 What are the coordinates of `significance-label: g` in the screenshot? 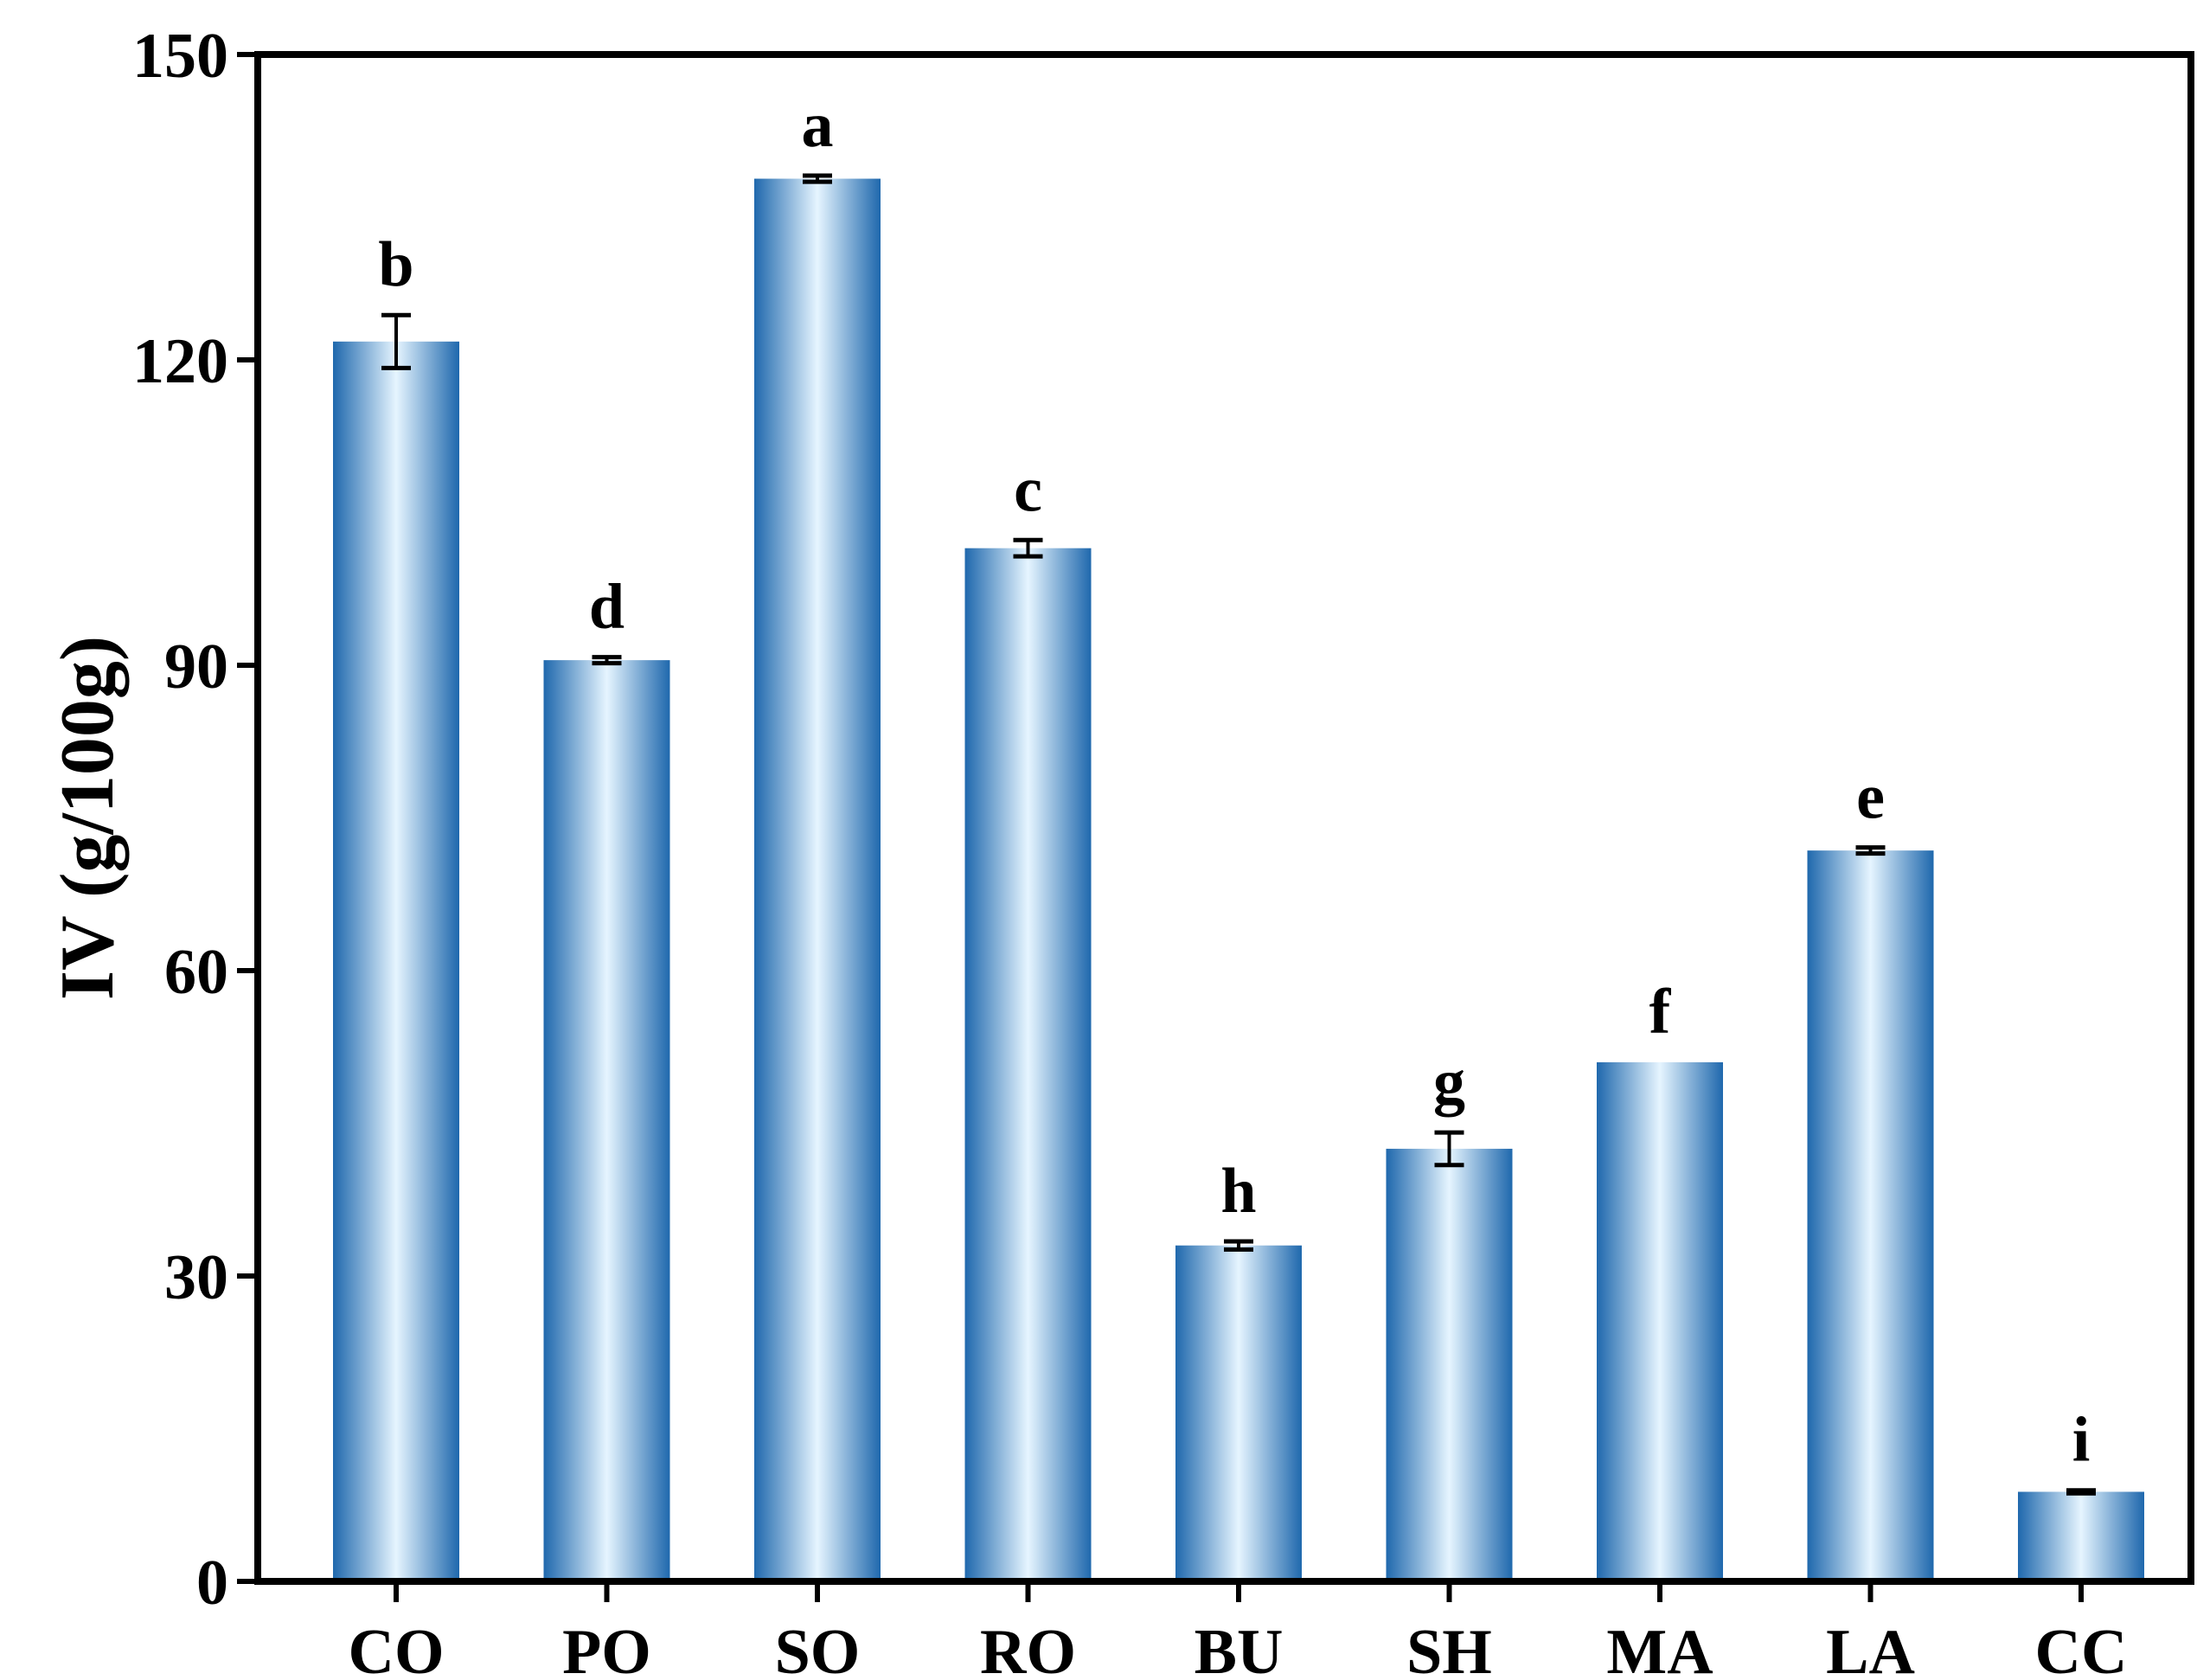 It's located at (1449, 1082).